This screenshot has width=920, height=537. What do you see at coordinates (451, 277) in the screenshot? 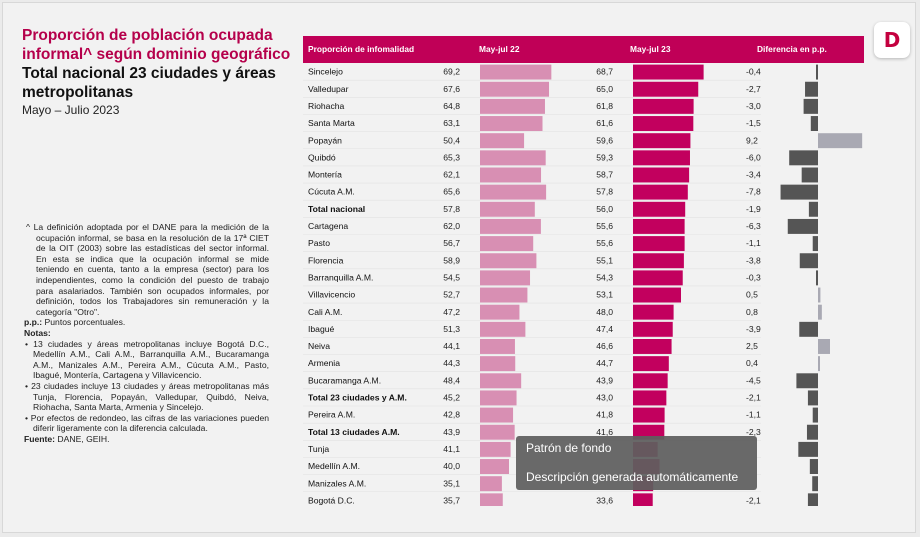
I see `value-label-2022: 54,5` at bounding box center [451, 277].